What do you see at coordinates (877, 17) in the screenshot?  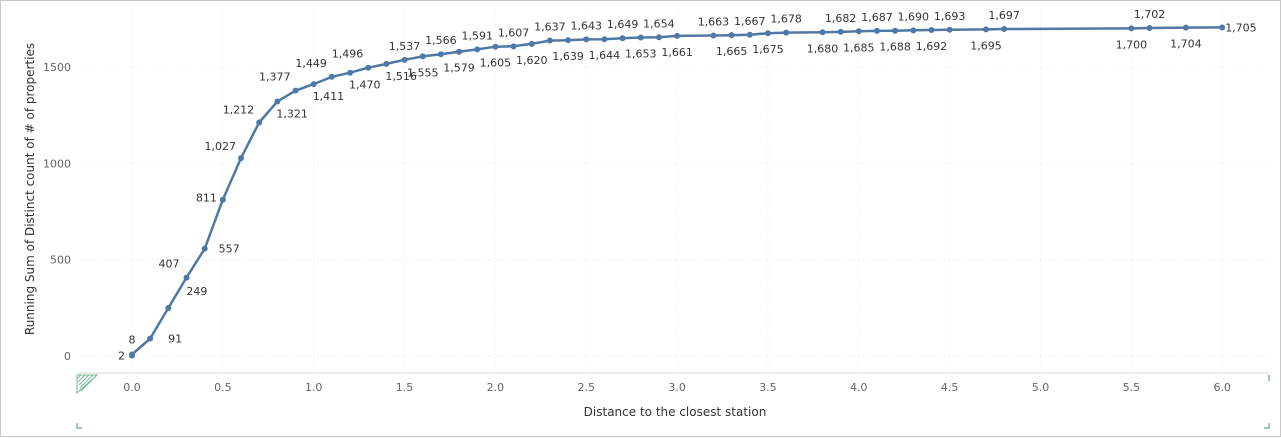 I see `data-label: 1,687` at bounding box center [877, 17].